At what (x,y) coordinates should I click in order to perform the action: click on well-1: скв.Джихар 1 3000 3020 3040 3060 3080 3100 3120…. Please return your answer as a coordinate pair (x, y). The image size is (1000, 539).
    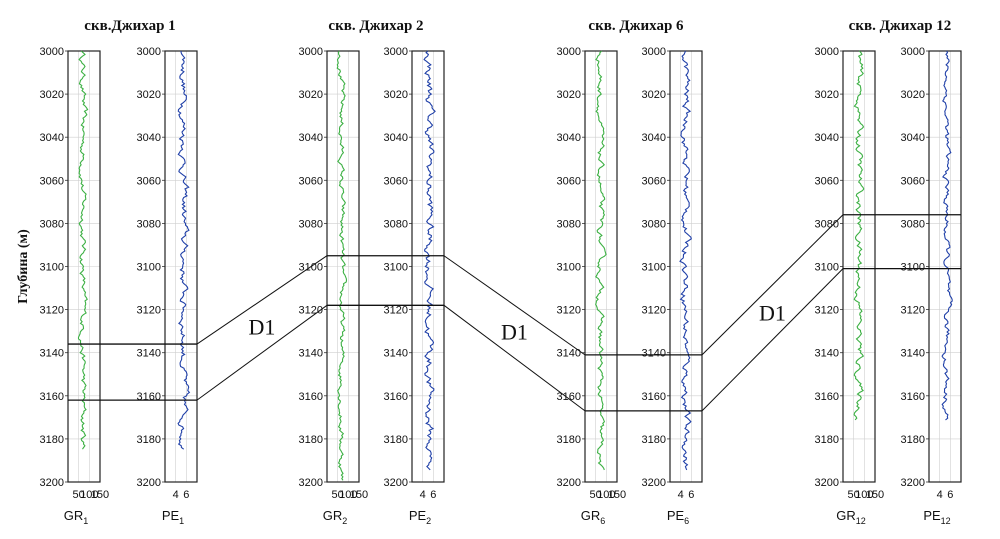
    Looking at the image, I should click on (119, 272).